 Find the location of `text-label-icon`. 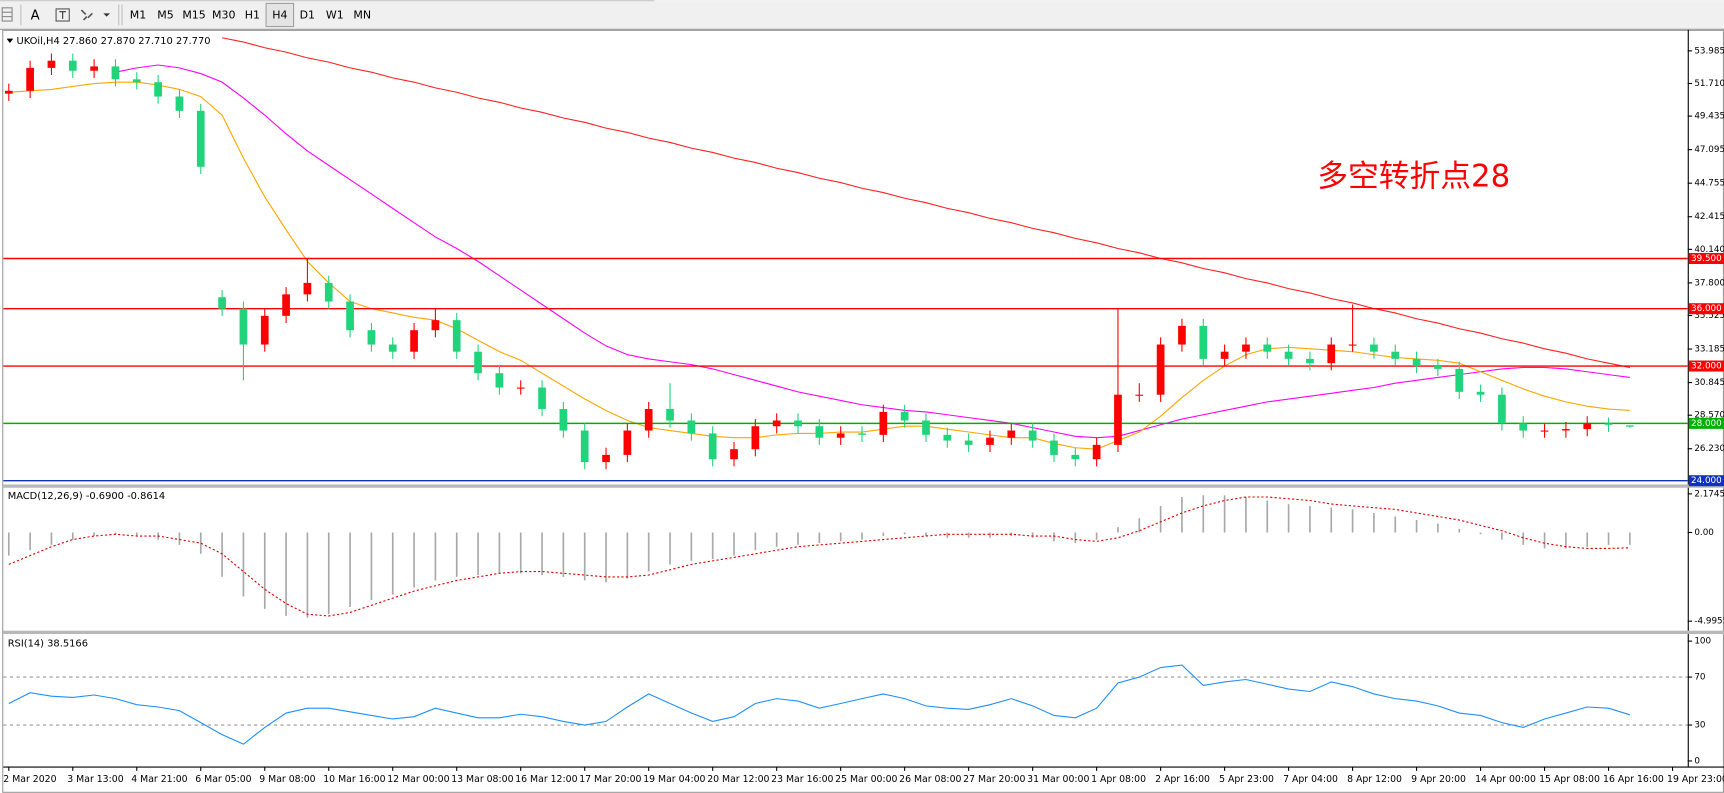

text-label-icon is located at coordinates (62, 15).